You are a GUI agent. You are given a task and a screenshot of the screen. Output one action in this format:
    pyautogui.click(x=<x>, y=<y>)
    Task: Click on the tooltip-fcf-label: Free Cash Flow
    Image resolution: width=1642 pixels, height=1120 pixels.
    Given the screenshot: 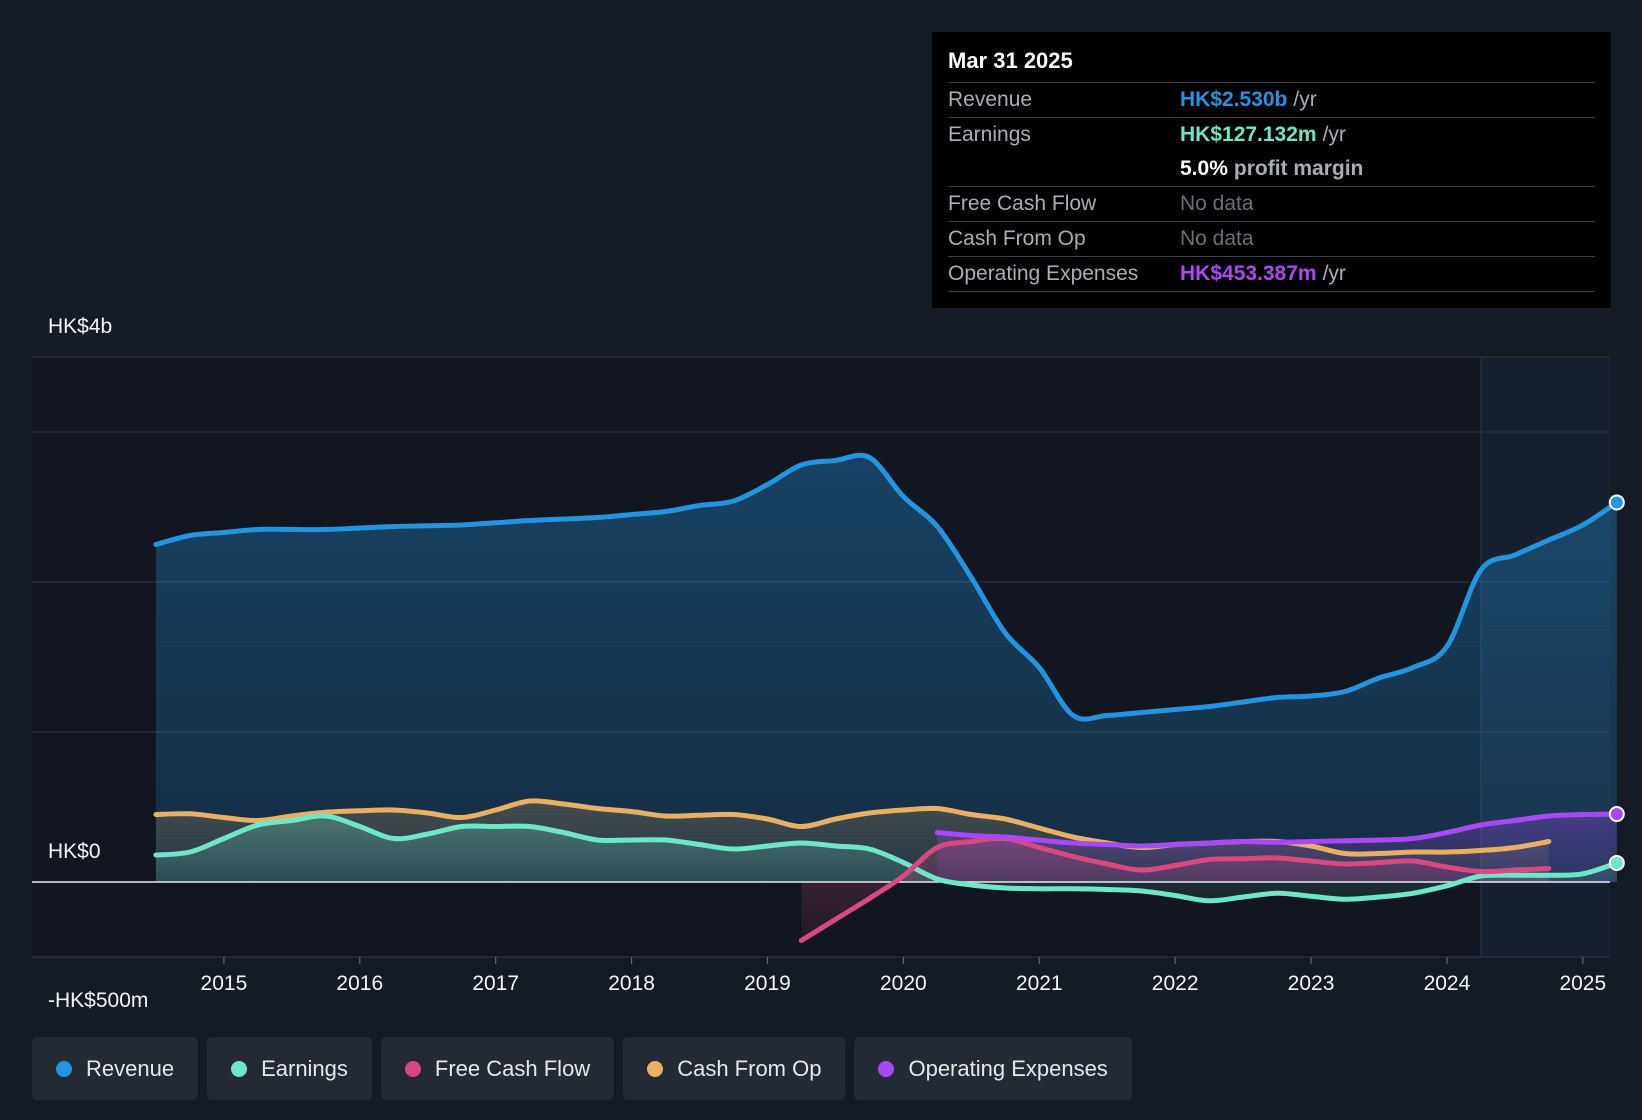 What is the action you would take?
    pyautogui.click(x=1022, y=203)
    